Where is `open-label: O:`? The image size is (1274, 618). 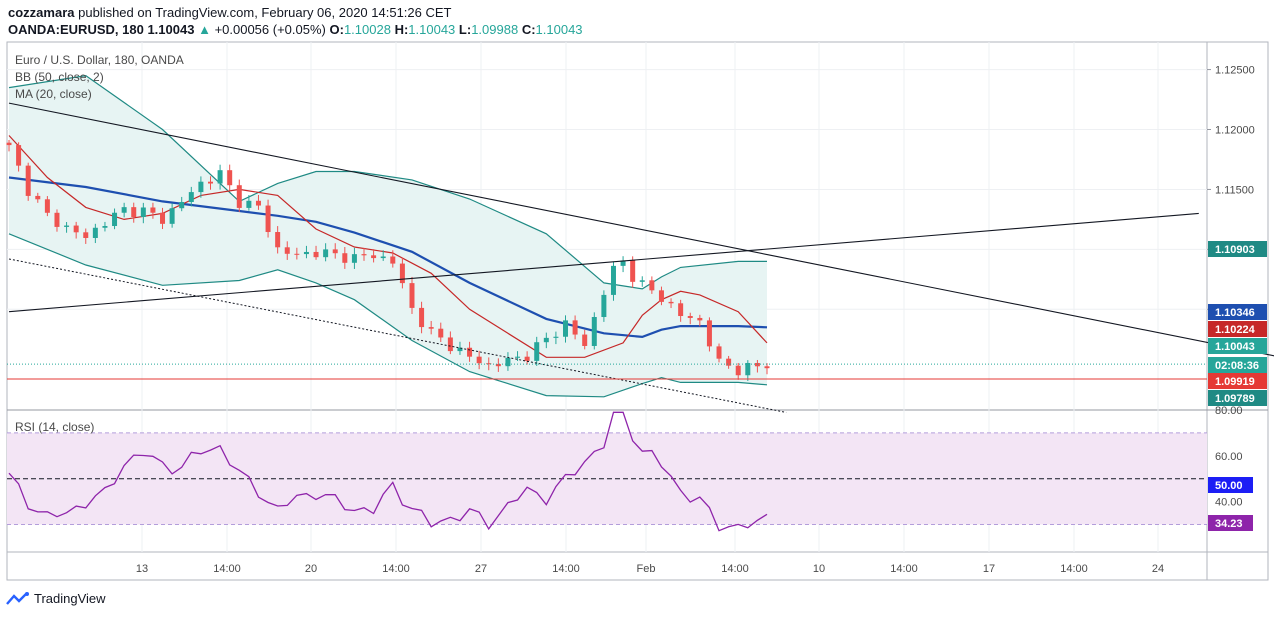
open-label: O: is located at coordinates (336, 29).